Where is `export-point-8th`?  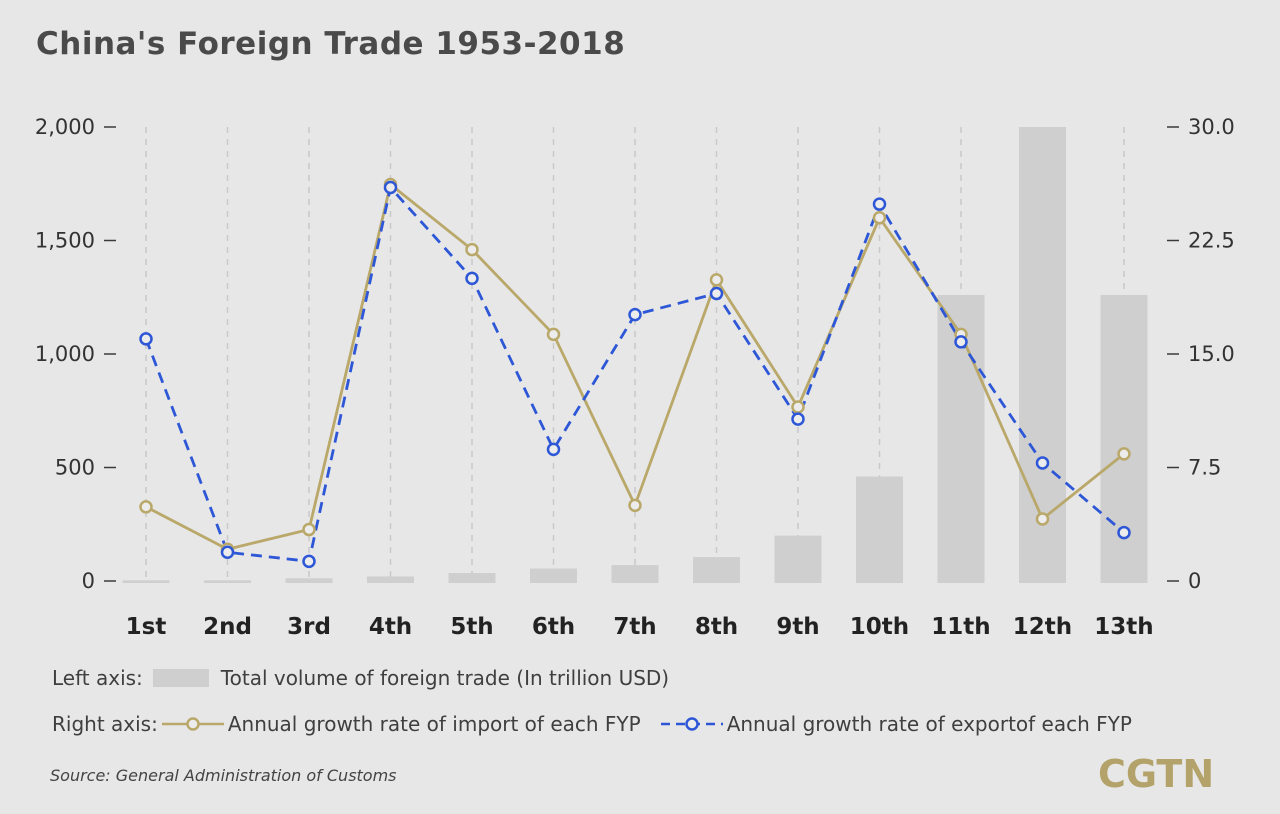 export-point-8th is located at coordinates (716, 293).